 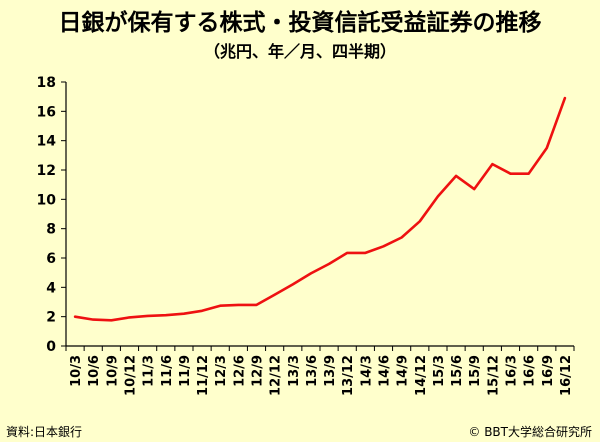 What do you see at coordinates (46, 83) in the screenshot?
I see `y-tick-label: 18` at bounding box center [46, 83].